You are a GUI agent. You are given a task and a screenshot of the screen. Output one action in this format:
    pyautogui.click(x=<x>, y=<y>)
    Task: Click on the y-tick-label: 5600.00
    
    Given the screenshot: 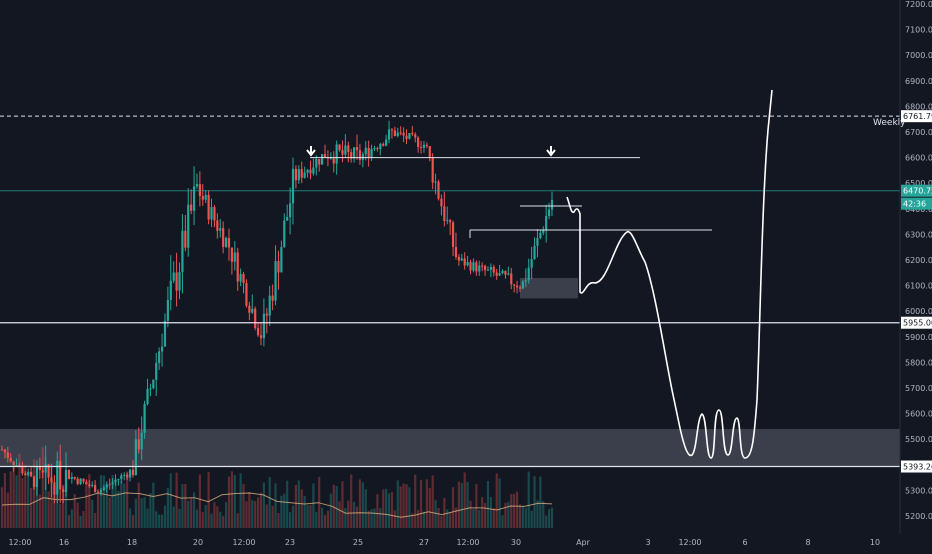 What is the action you would take?
    pyautogui.click(x=918, y=414)
    